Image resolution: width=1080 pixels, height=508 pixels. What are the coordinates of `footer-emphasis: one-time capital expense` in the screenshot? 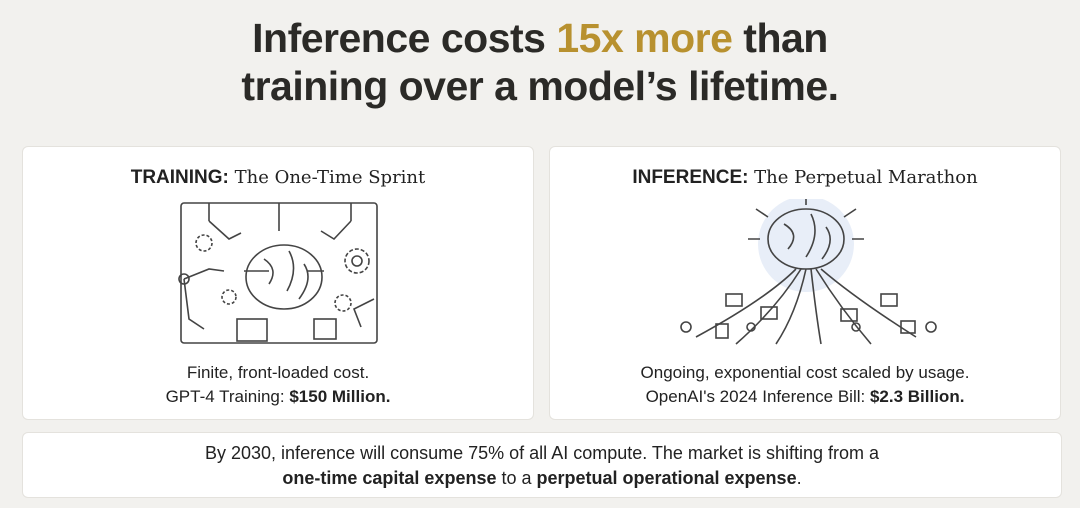 It's located at (389, 478).